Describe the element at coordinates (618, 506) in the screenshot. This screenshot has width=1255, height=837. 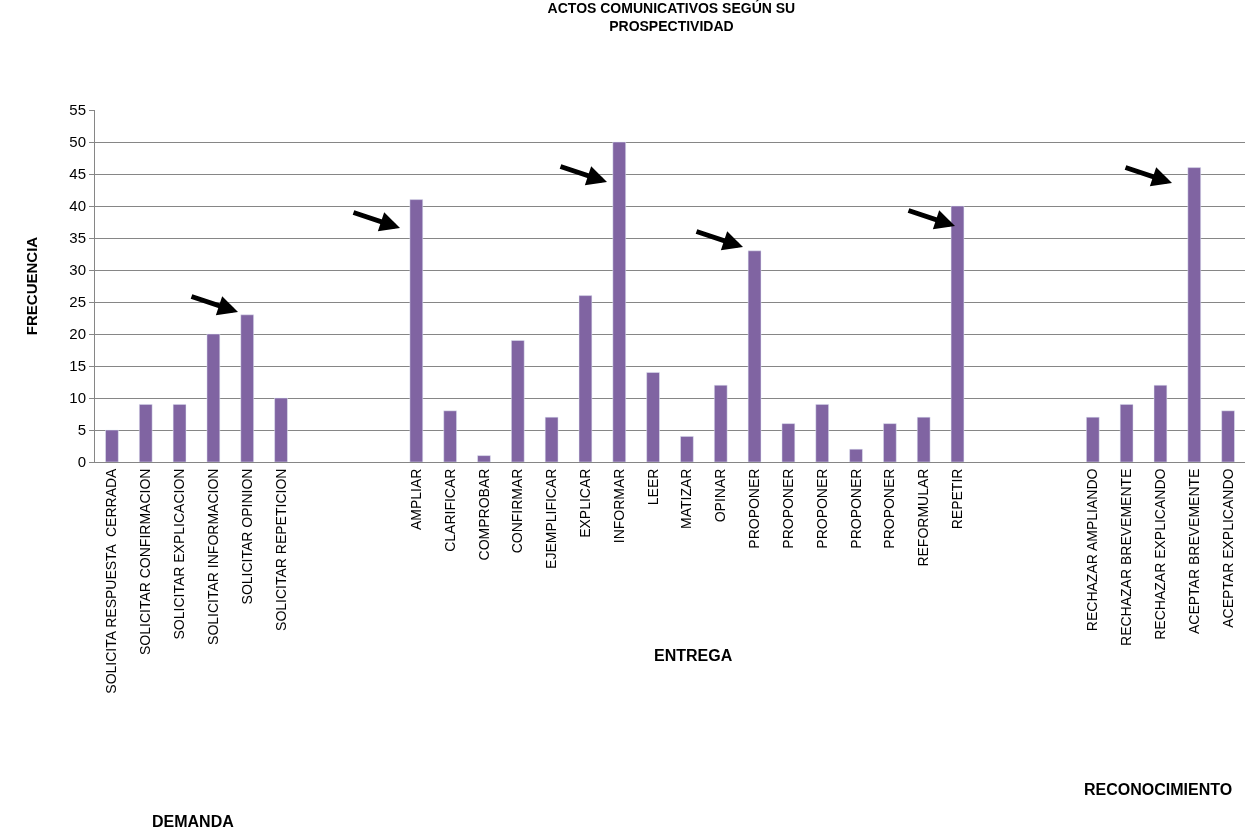
I see `x-tick-label: INFORMAR` at that location.